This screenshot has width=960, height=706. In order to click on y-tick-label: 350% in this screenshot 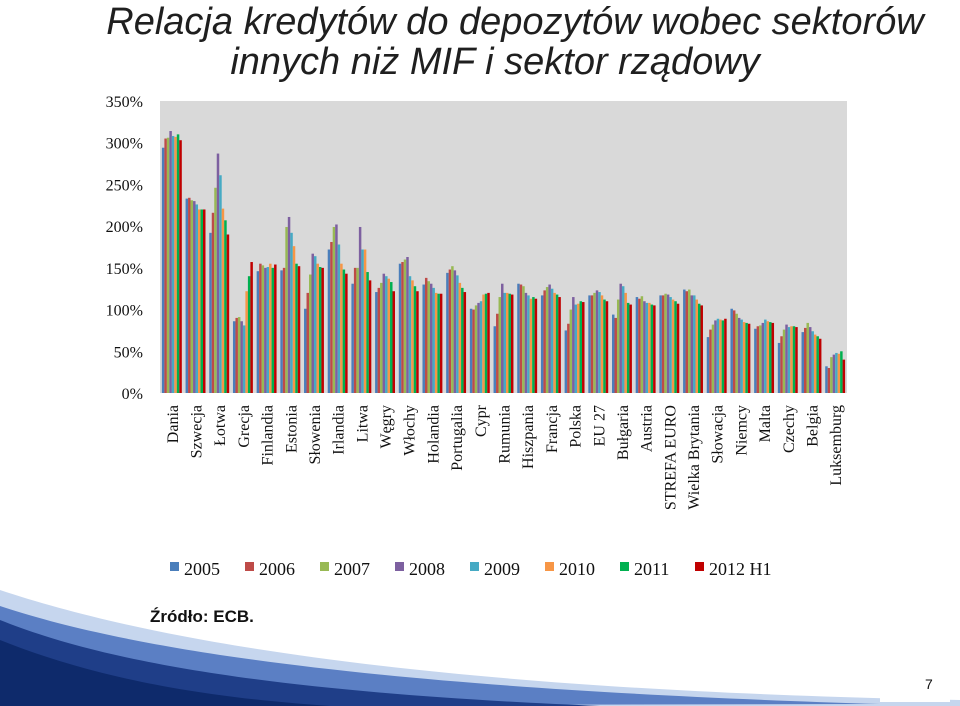, I will do `click(124, 102)`.